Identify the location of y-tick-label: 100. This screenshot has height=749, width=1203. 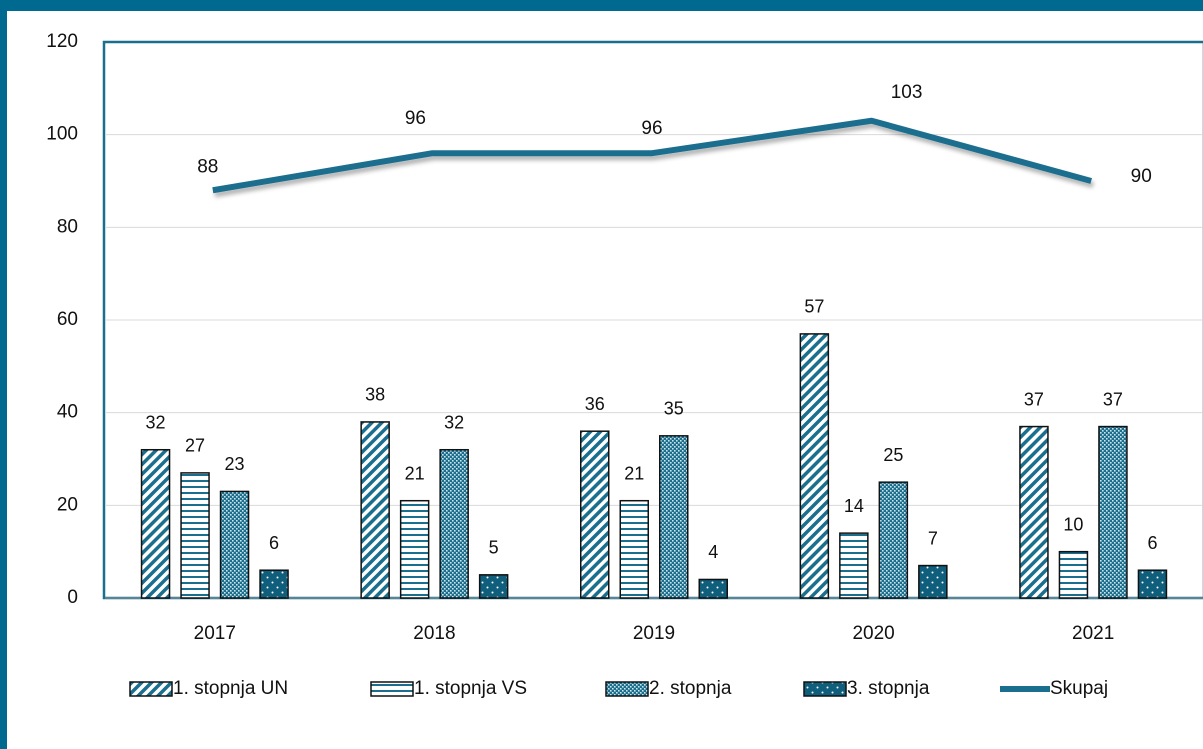
(62, 134).